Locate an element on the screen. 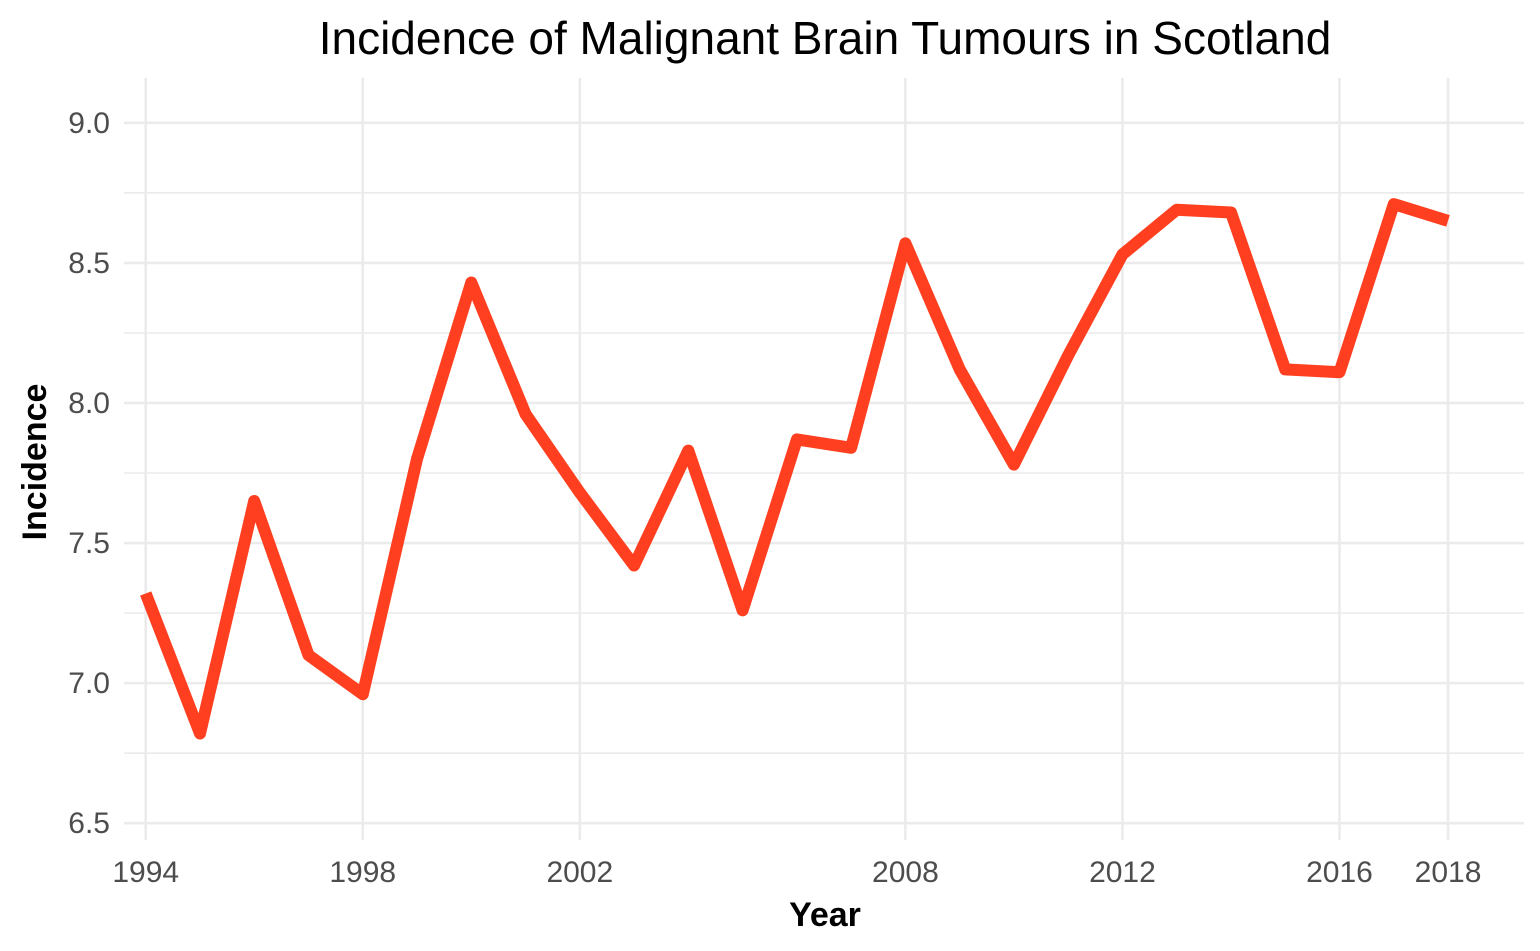 This screenshot has width=1540, height=951. y-tick-label: 7.5 is located at coordinates (89, 543).